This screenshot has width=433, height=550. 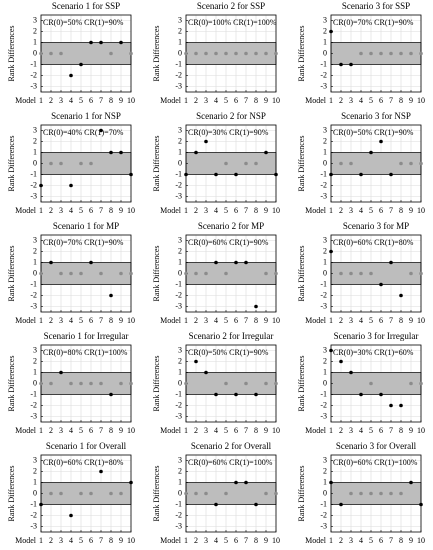 What do you see at coordinates (231, 383) in the screenshot?
I see `band` at bounding box center [231, 383].